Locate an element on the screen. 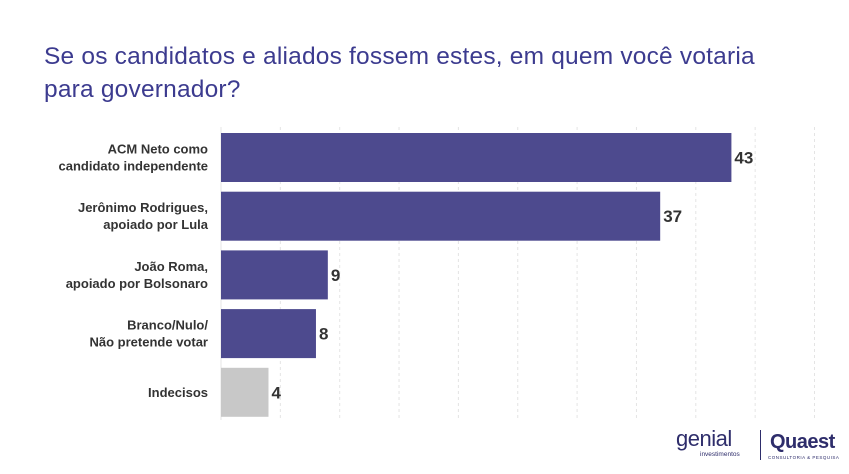 Image resolution: width=849 pixels, height=474 pixels. genial-logo: genial is located at coordinates (704, 438).